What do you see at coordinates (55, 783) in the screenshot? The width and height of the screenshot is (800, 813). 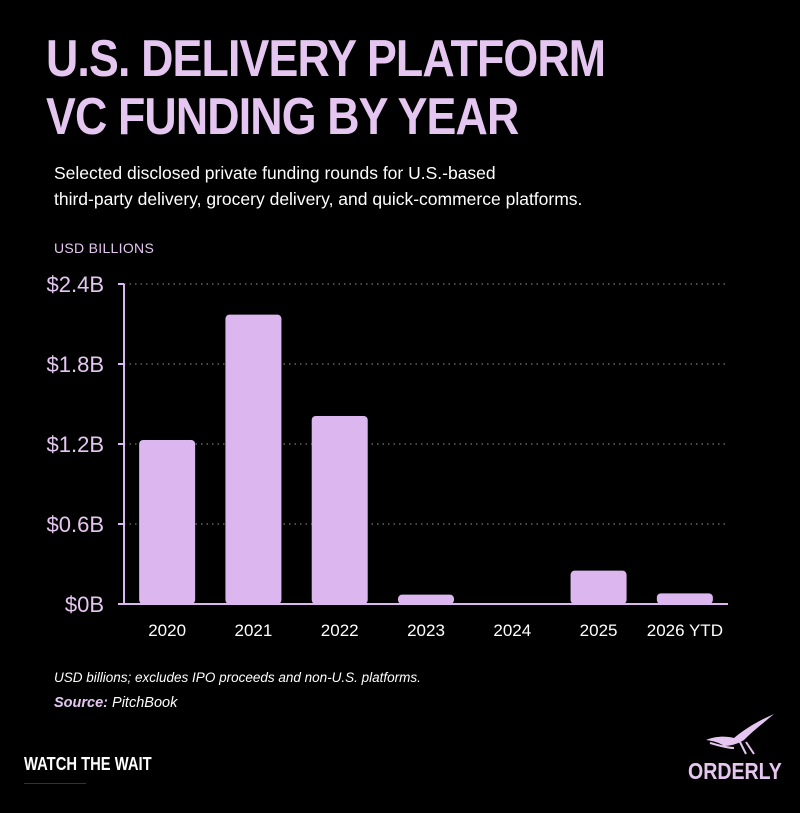 I see `brand-divider` at bounding box center [55, 783].